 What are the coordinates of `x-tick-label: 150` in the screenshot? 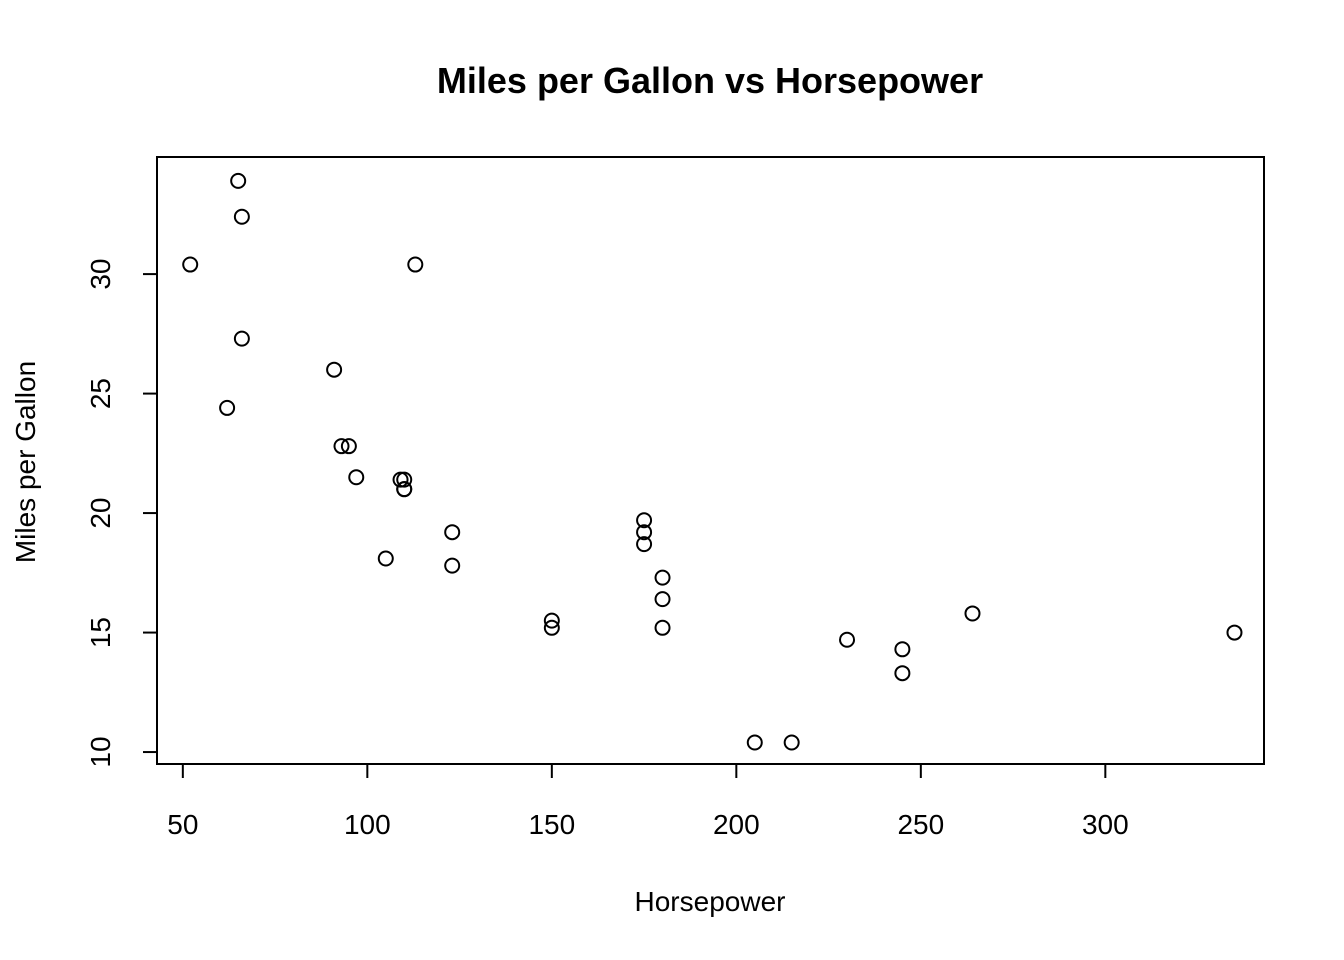 It's located at (551, 824).